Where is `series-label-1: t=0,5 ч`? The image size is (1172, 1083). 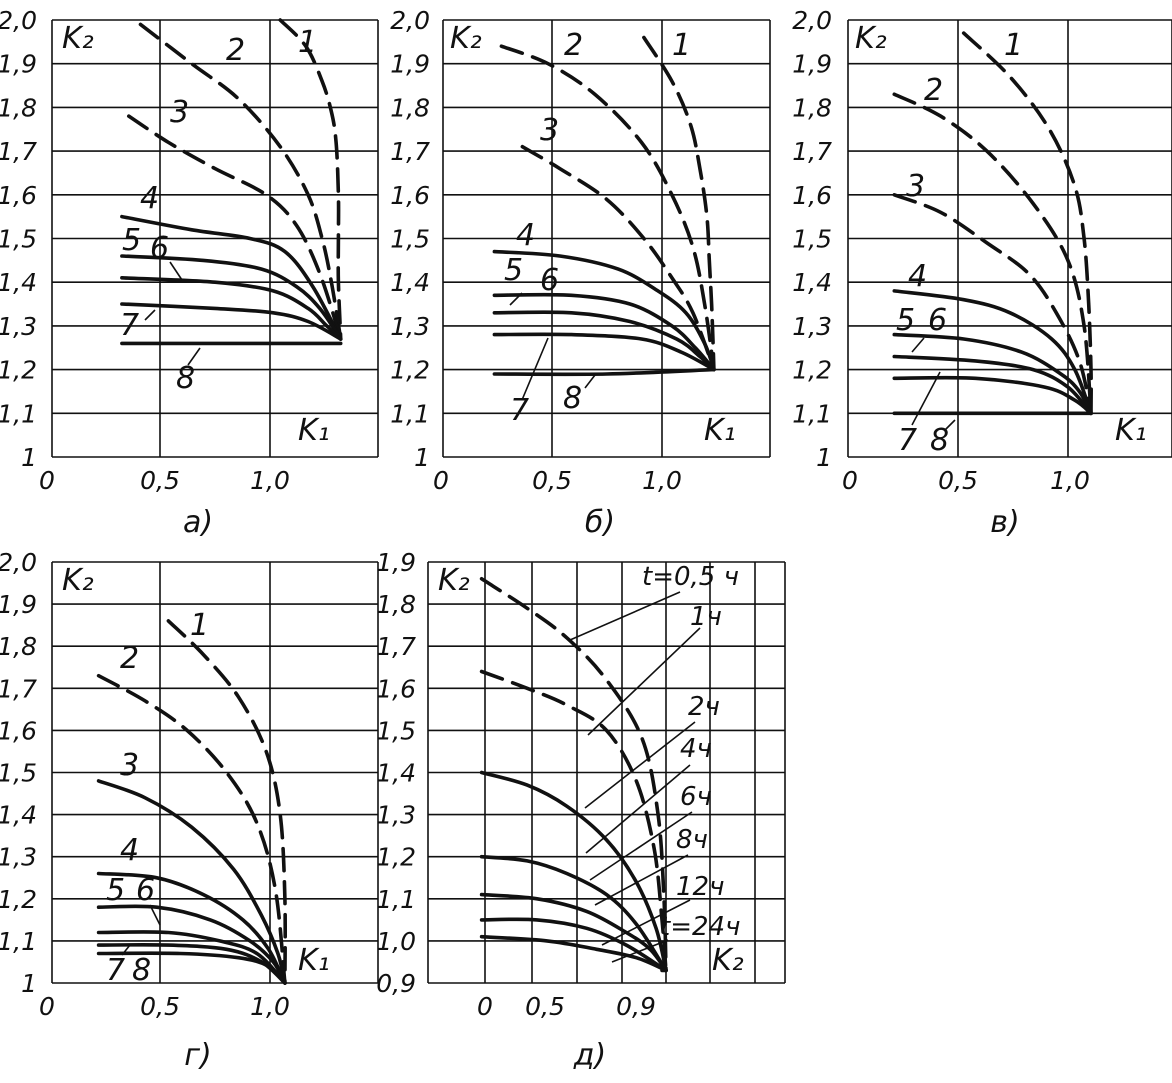 series-label-1: t=0,5 ч is located at coordinates (690, 577).